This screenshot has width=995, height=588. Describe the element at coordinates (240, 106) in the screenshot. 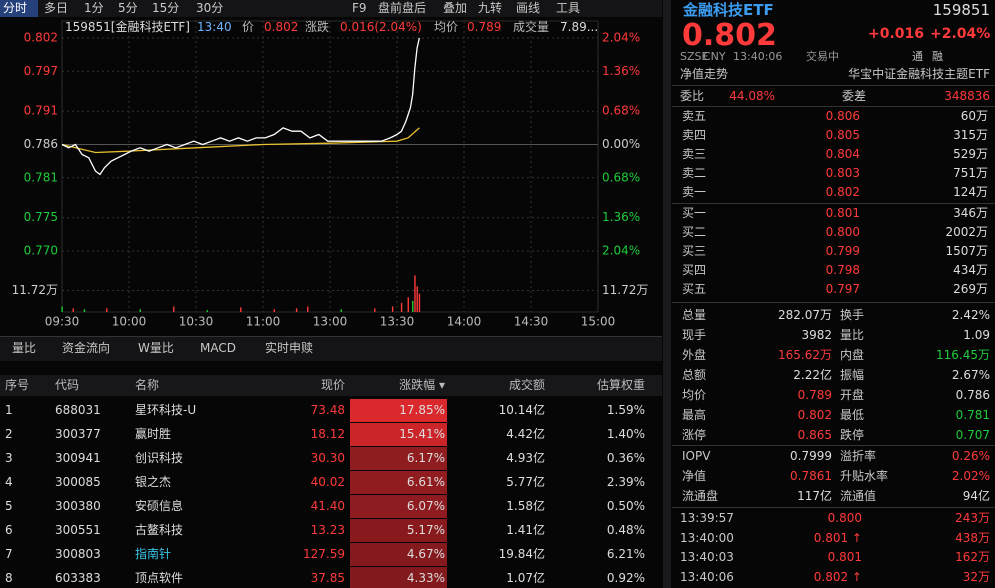

I see `price-line` at that location.